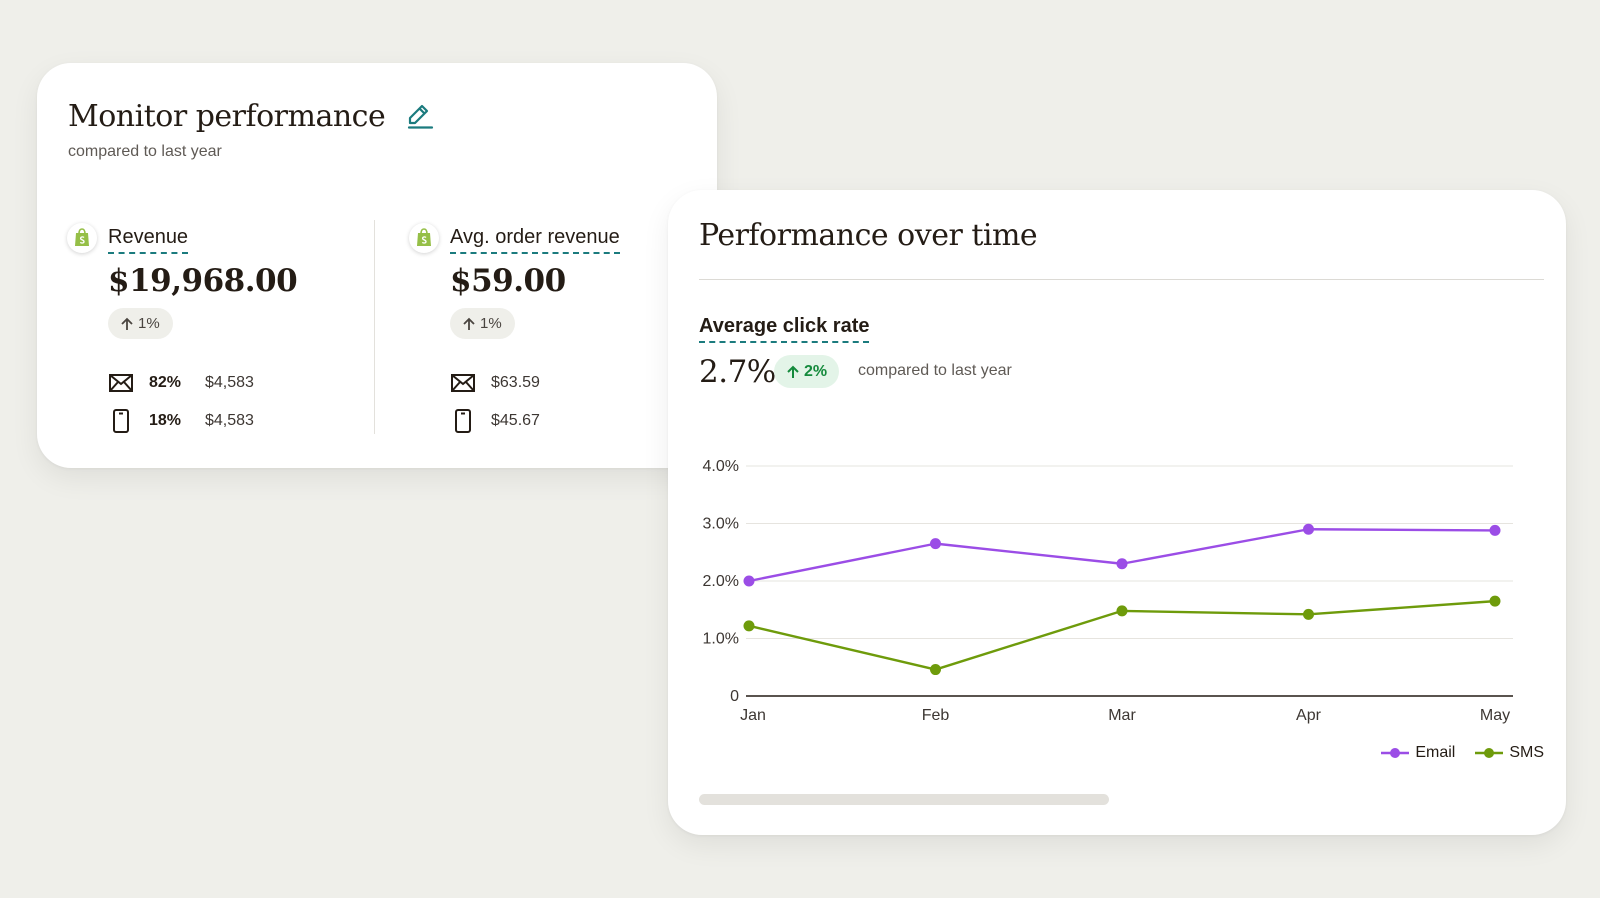 This screenshot has width=1600, height=898. What do you see at coordinates (936, 715) in the screenshot?
I see `x-tick-label: Feb` at bounding box center [936, 715].